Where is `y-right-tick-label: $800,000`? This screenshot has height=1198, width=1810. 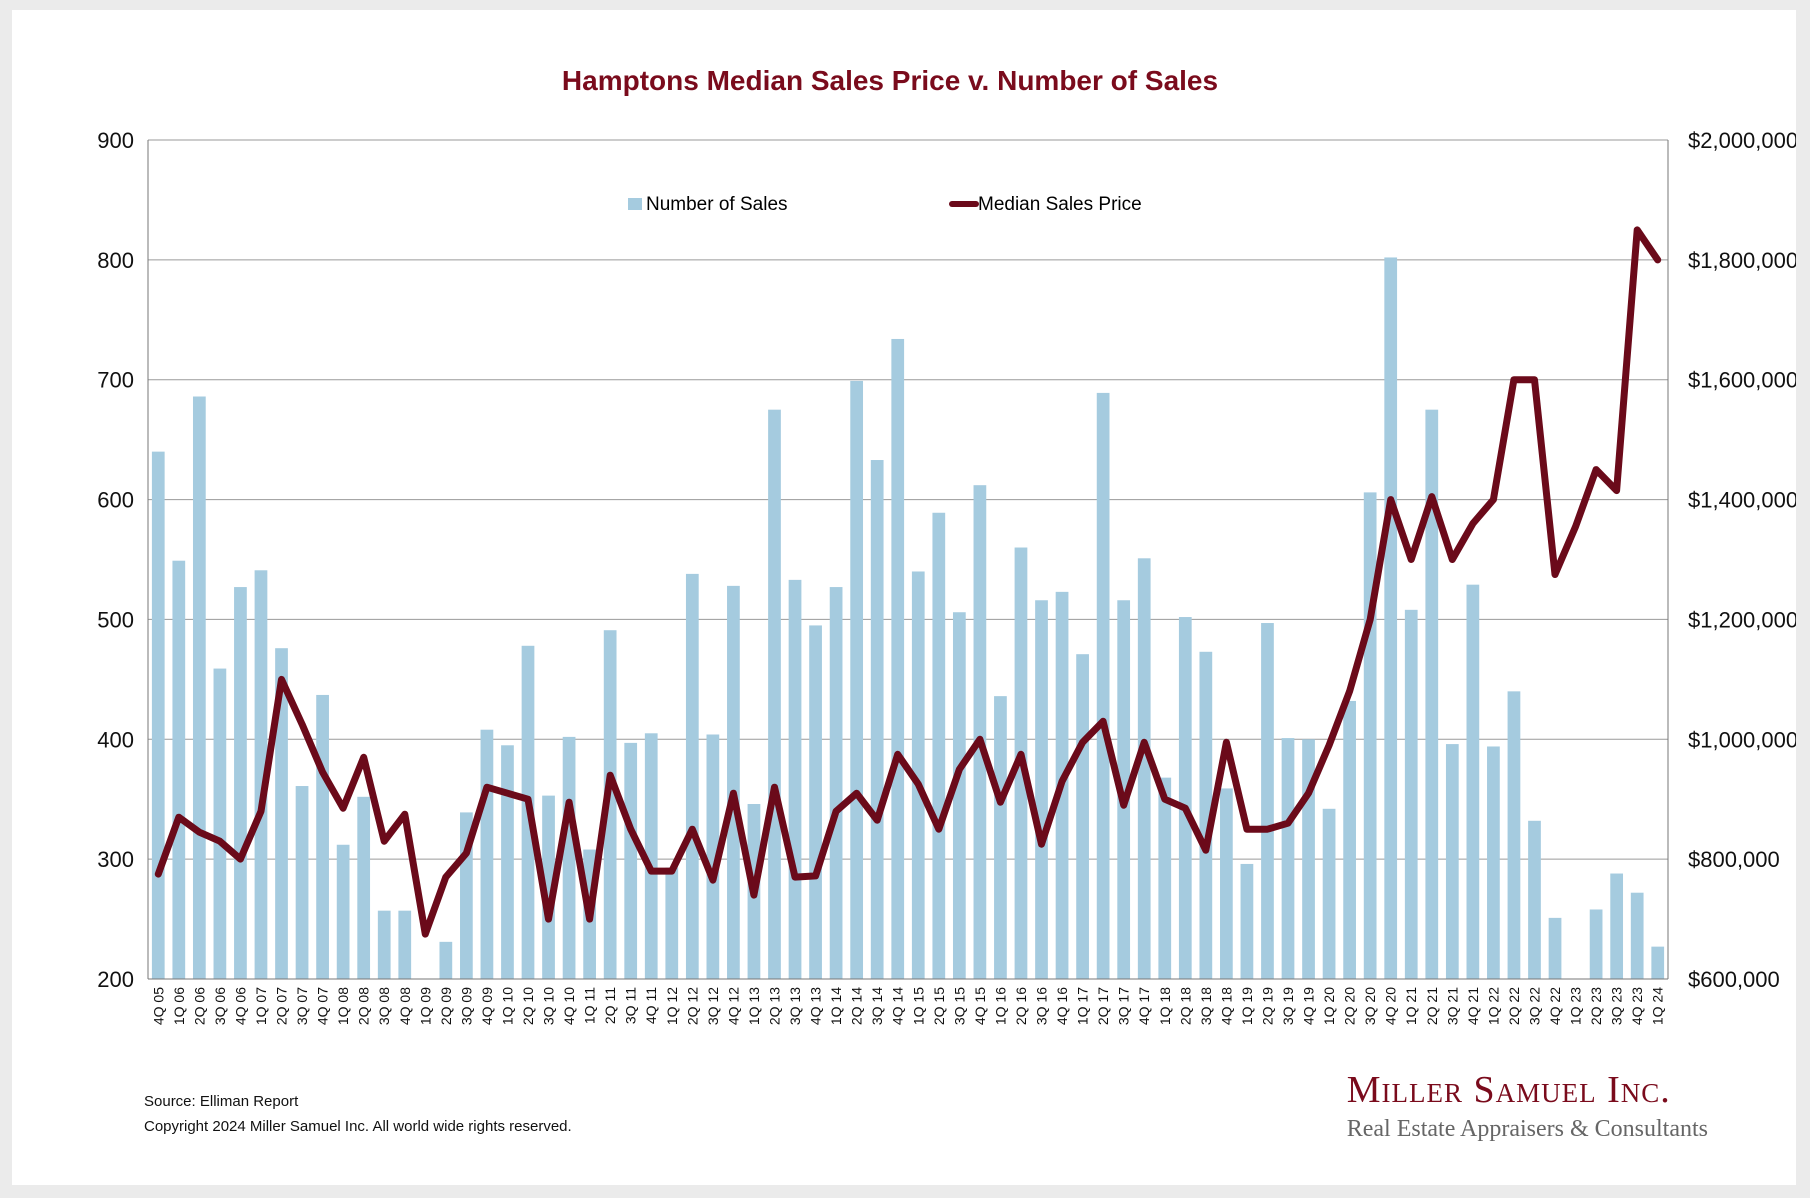
y-right-tick-label: $800,000 is located at coordinates (1734, 859).